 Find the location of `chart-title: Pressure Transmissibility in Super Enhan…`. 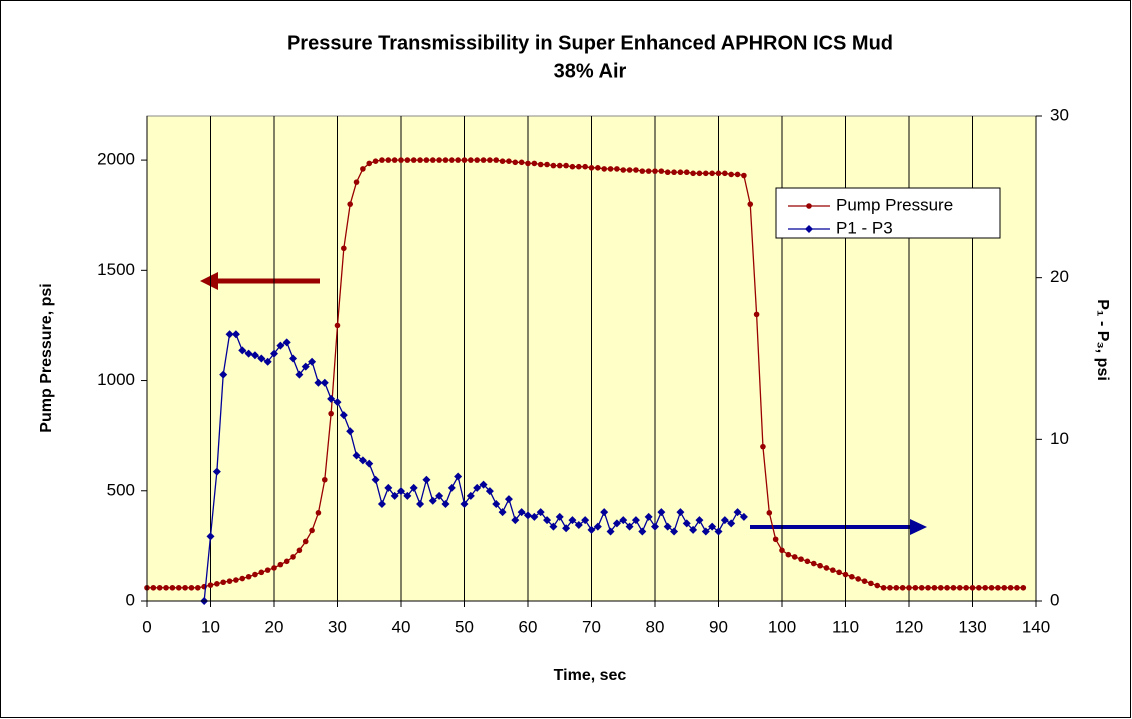

chart-title: Pressure Transmissibility in Super Enhan… is located at coordinates (590, 43).